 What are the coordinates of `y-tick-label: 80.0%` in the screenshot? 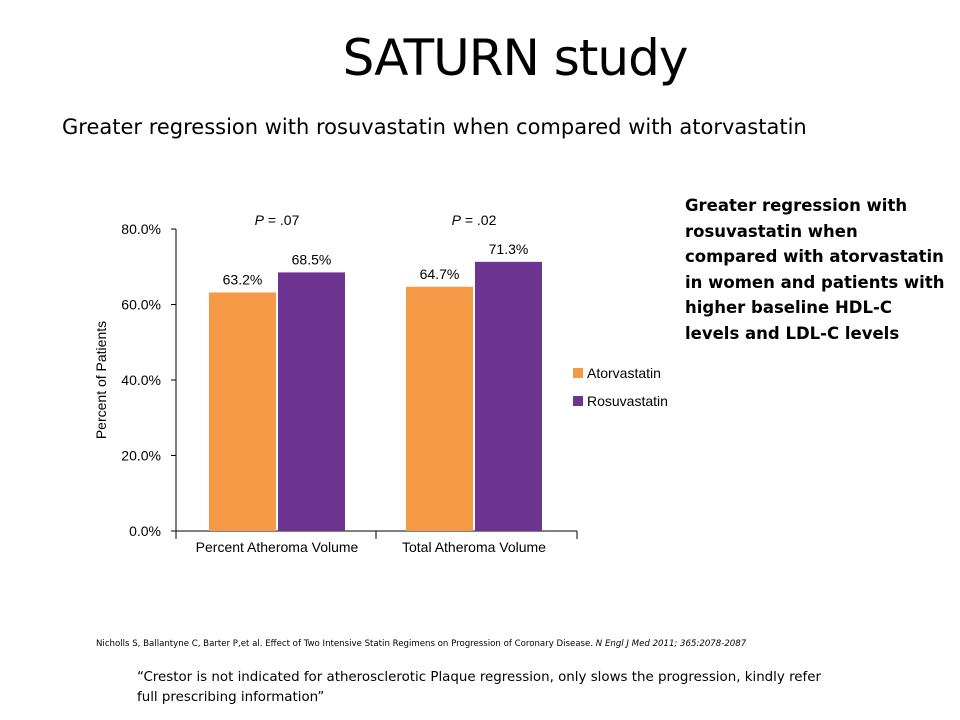 It's located at (141, 229).